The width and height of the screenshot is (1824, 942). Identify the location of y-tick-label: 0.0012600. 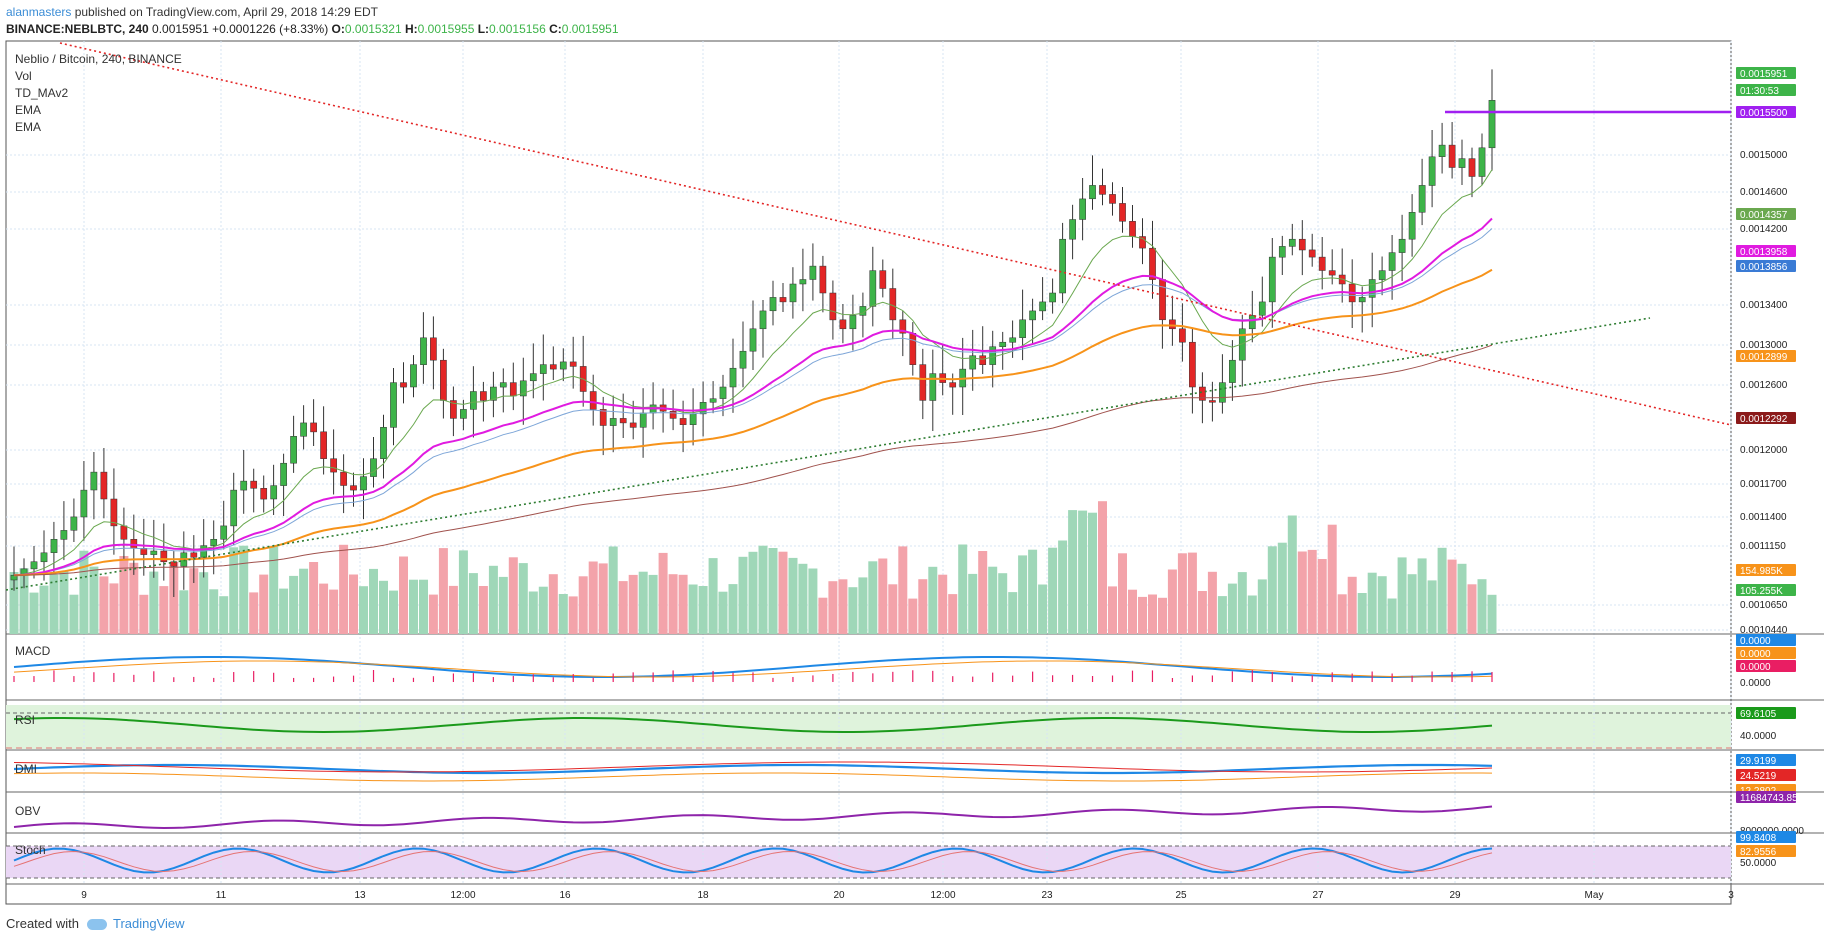
(1764, 385).